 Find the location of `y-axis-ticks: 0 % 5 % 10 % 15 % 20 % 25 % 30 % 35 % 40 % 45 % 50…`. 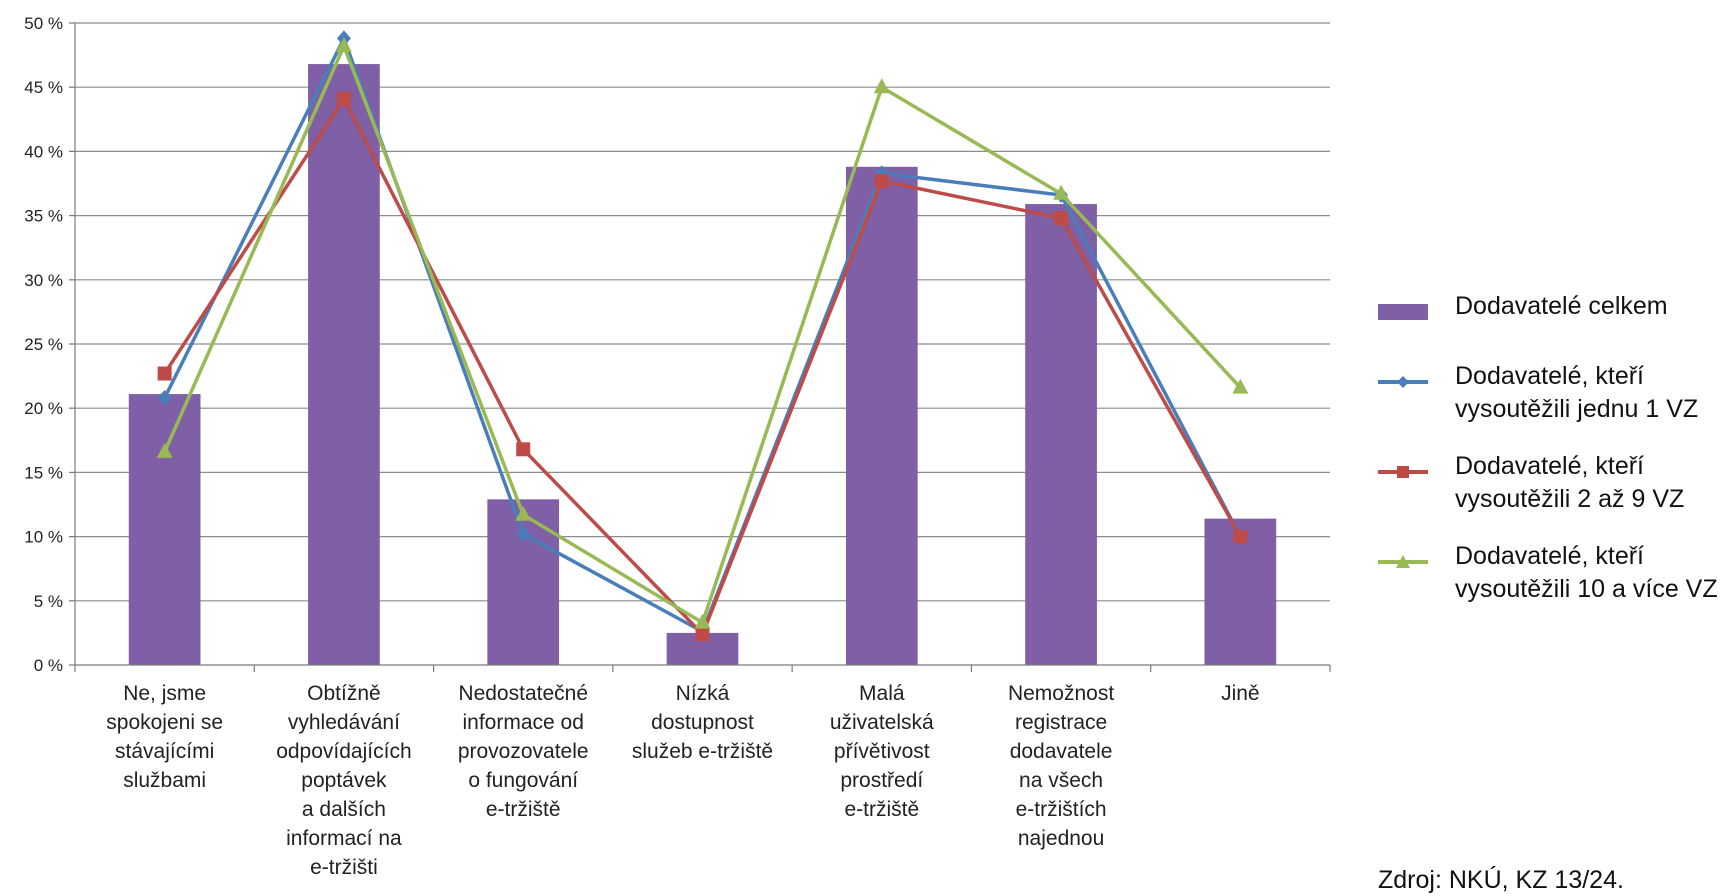

y-axis-ticks: 0 % 5 % 10 % 15 % 20 % 25 % 30 % 35 % 40 % 45 % 50… is located at coordinates (43, 344).